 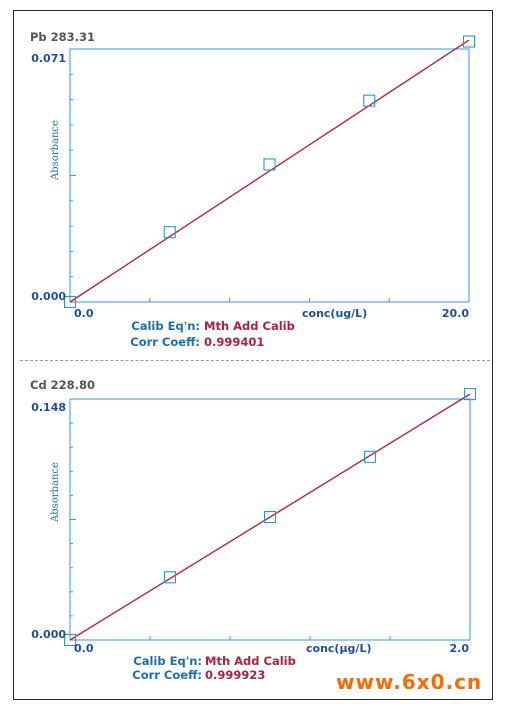 What do you see at coordinates (338, 648) in the screenshot?
I see `x-axis-title: conc(µg/L)` at bounding box center [338, 648].